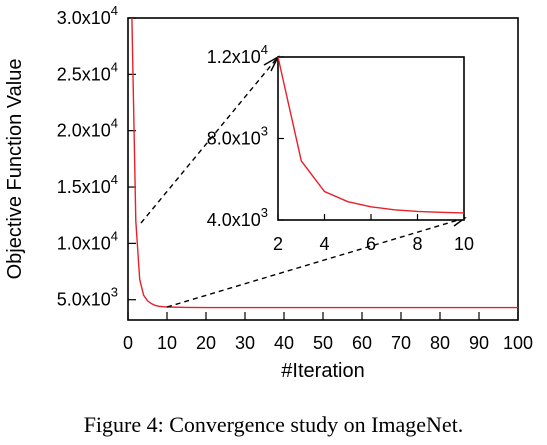 This screenshot has height=445, width=547. I want to click on main-y-tick-mantissa: 3.0x10, so click(84, 18).